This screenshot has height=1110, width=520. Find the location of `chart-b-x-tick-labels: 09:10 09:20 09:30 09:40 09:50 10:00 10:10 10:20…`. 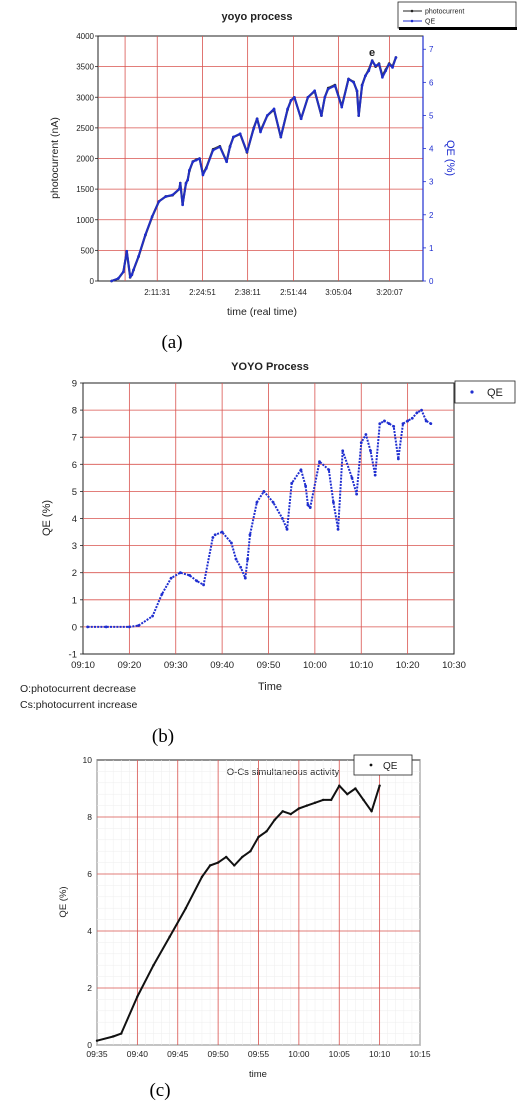

chart-b-x-tick-labels: 09:10 09:20 09:30 09:40 09:50 10:00 10:10 10:20… is located at coordinates (268, 665).